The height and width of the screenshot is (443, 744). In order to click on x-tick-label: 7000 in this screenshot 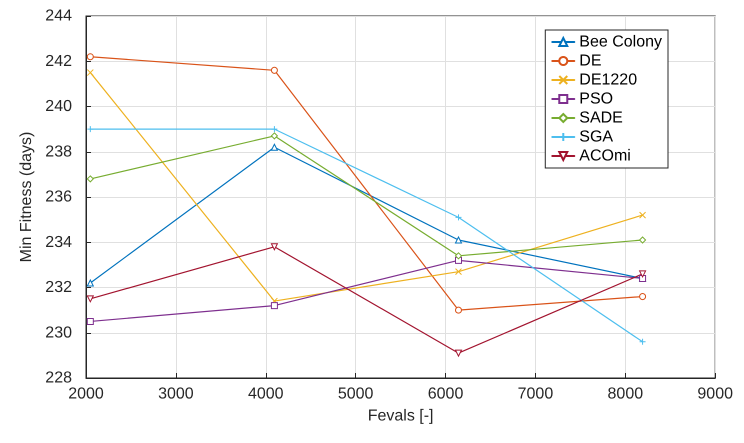, I will do `click(536, 394)`.